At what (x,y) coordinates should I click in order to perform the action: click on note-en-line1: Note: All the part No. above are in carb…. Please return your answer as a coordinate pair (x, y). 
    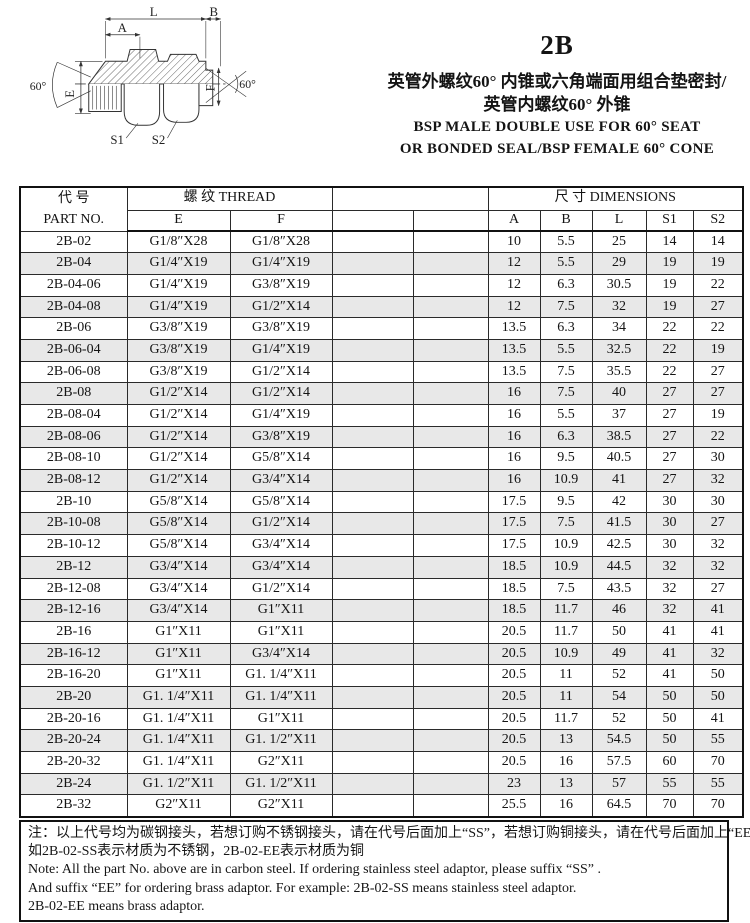
    Looking at the image, I should click on (315, 870).